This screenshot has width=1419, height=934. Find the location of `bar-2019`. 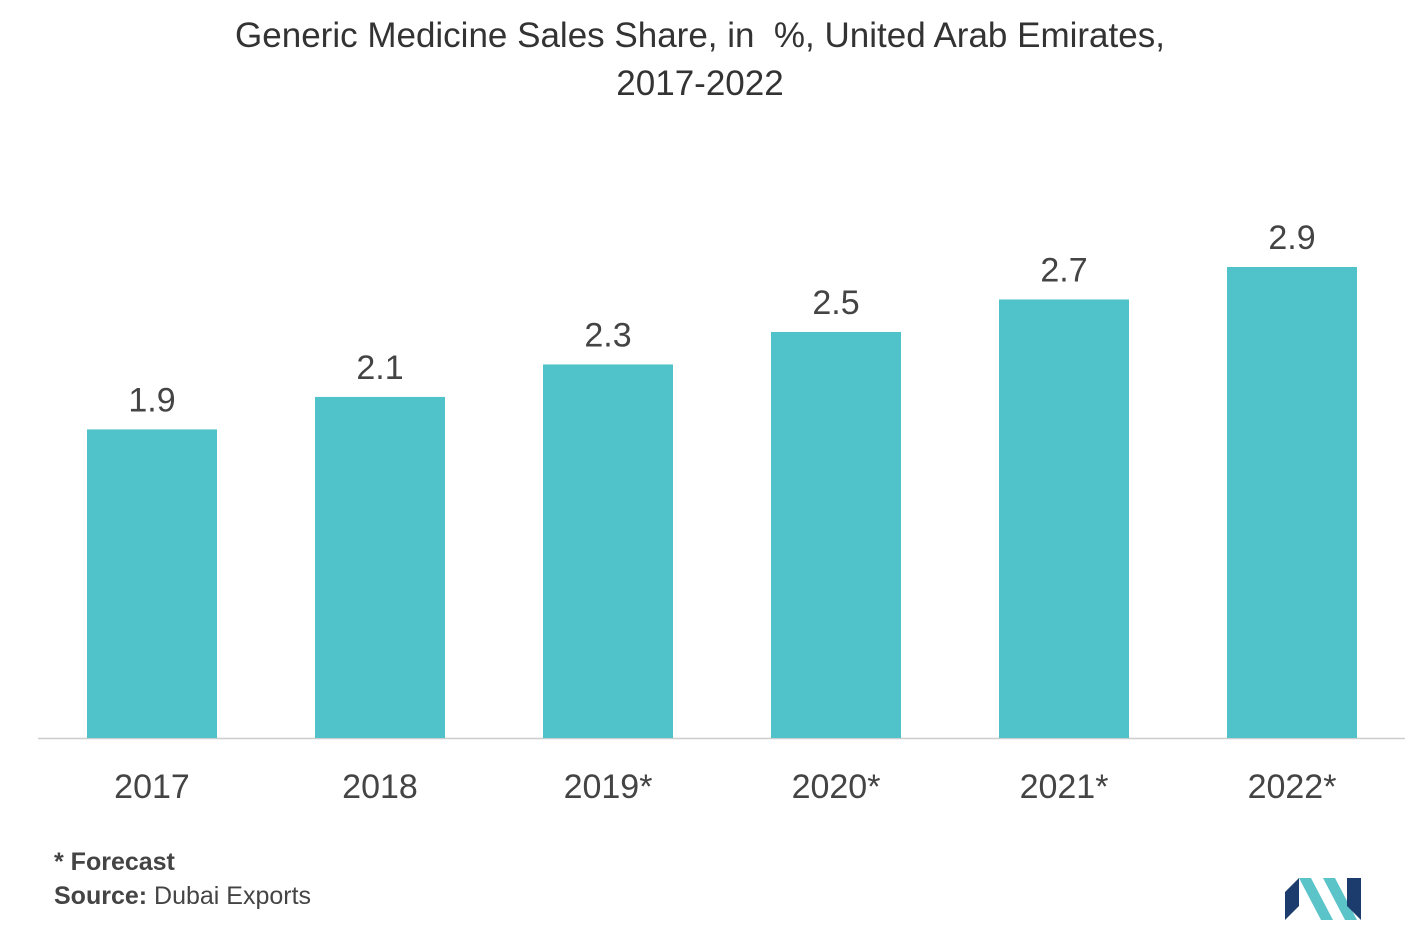

bar-2019 is located at coordinates (608, 551).